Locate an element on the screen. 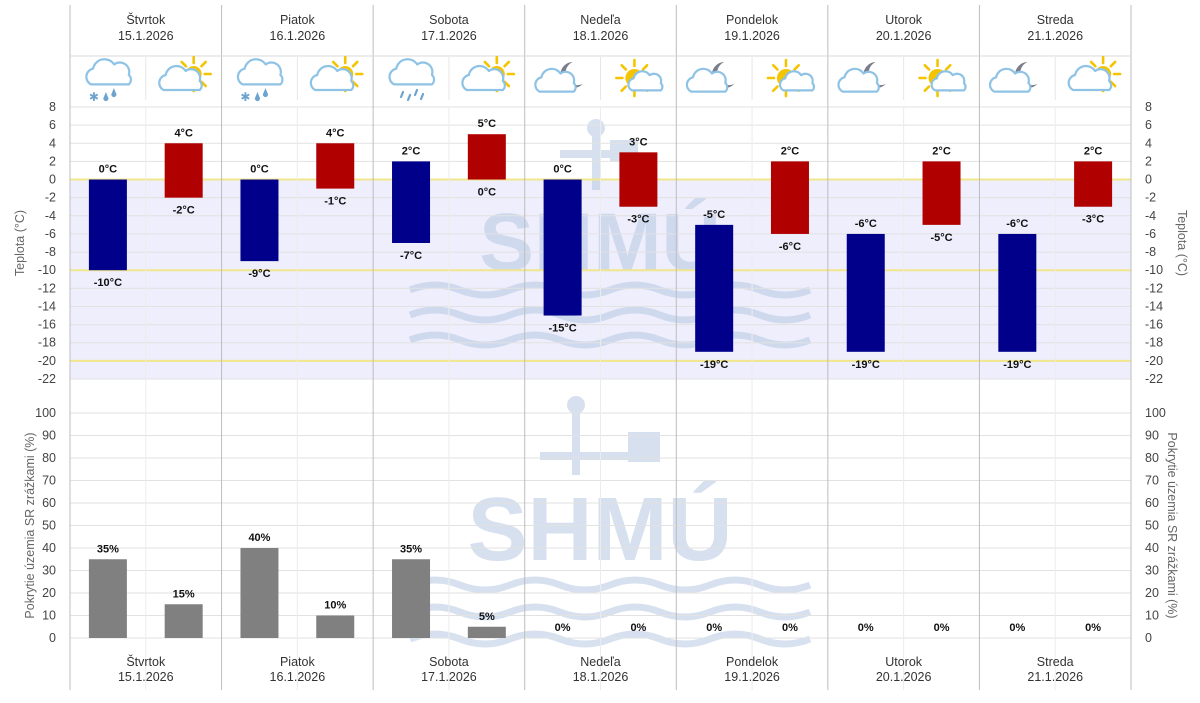  precipitation-value-label: 35% is located at coordinates (411, 549).